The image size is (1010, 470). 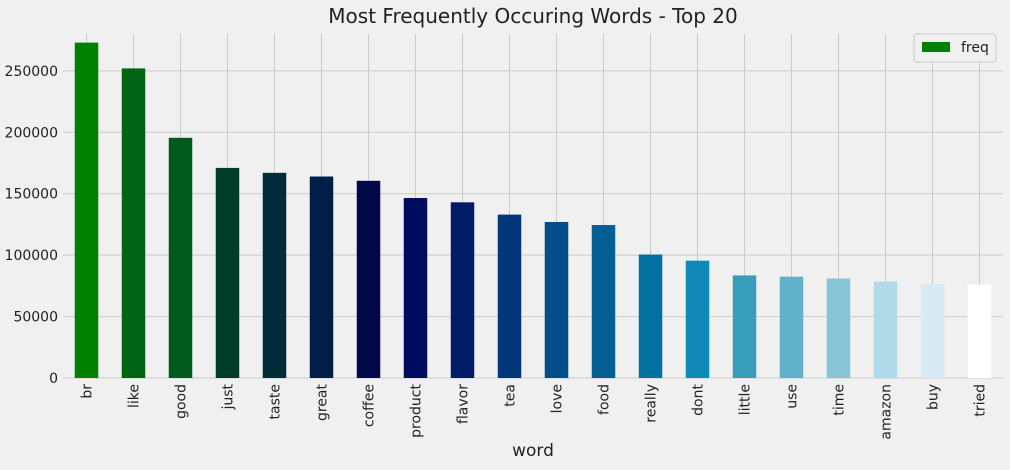 I want to click on bar-like, so click(x=133, y=223).